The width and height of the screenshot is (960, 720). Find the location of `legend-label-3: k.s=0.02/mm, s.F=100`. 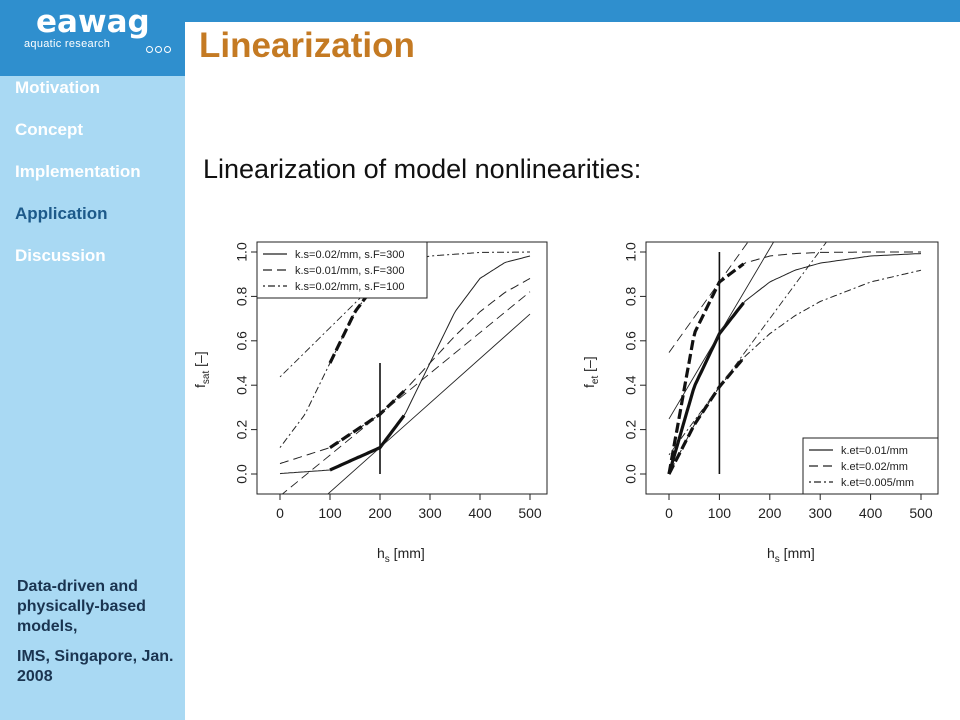

legend-label-3: k.s=0.02/mm, s.F=100 is located at coordinates (349, 287).